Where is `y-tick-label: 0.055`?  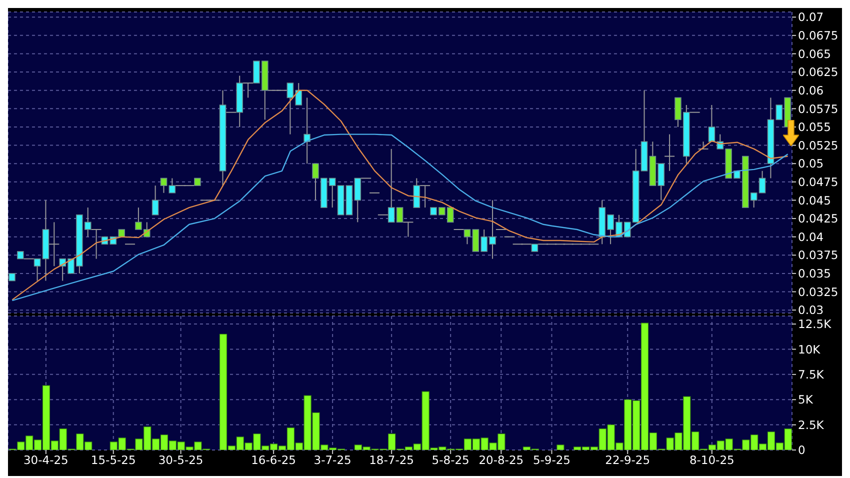 y-tick-label: 0.055 is located at coordinates (814, 127).